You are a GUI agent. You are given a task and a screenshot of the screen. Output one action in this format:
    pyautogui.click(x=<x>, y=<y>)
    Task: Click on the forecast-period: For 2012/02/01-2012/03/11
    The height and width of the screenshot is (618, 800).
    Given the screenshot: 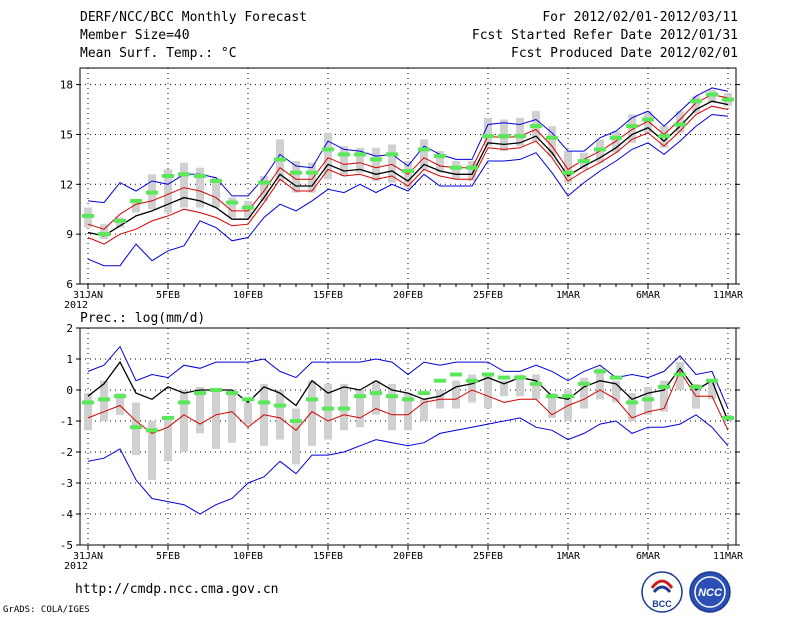 What is the action you would take?
    pyautogui.click(x=640, y=17)
    